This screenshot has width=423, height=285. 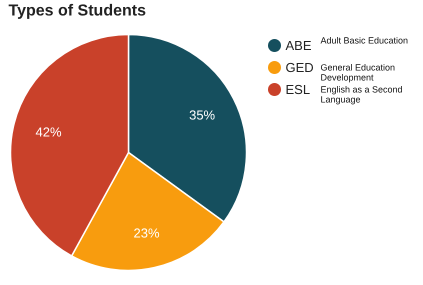 I want to click on legend-label: ABE, so click(x=299, y=45).